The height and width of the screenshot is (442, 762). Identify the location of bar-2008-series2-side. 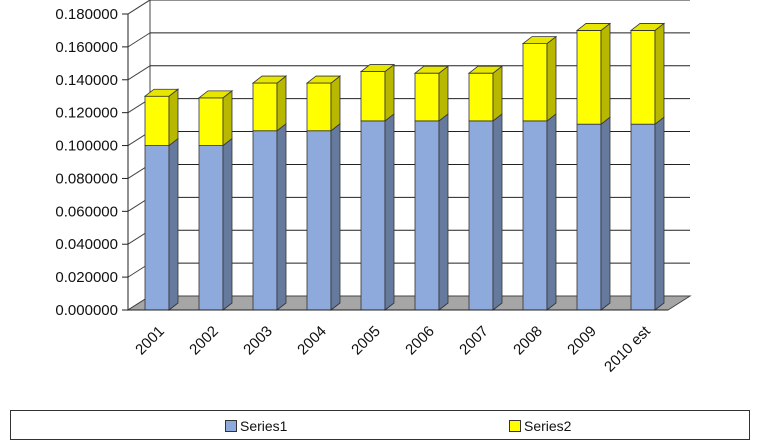
(551, 78).